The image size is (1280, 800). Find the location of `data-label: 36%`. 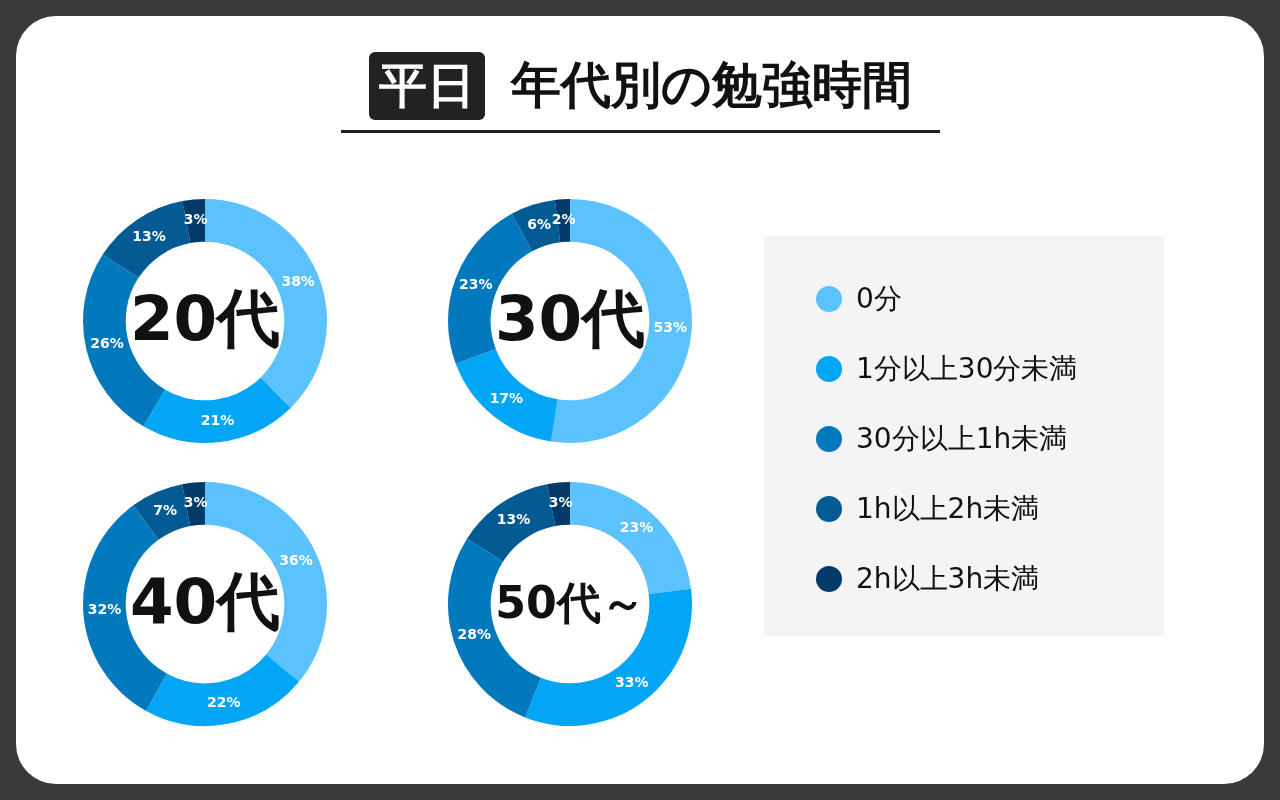

data-label: 36% is located at coordinates (296, 559).